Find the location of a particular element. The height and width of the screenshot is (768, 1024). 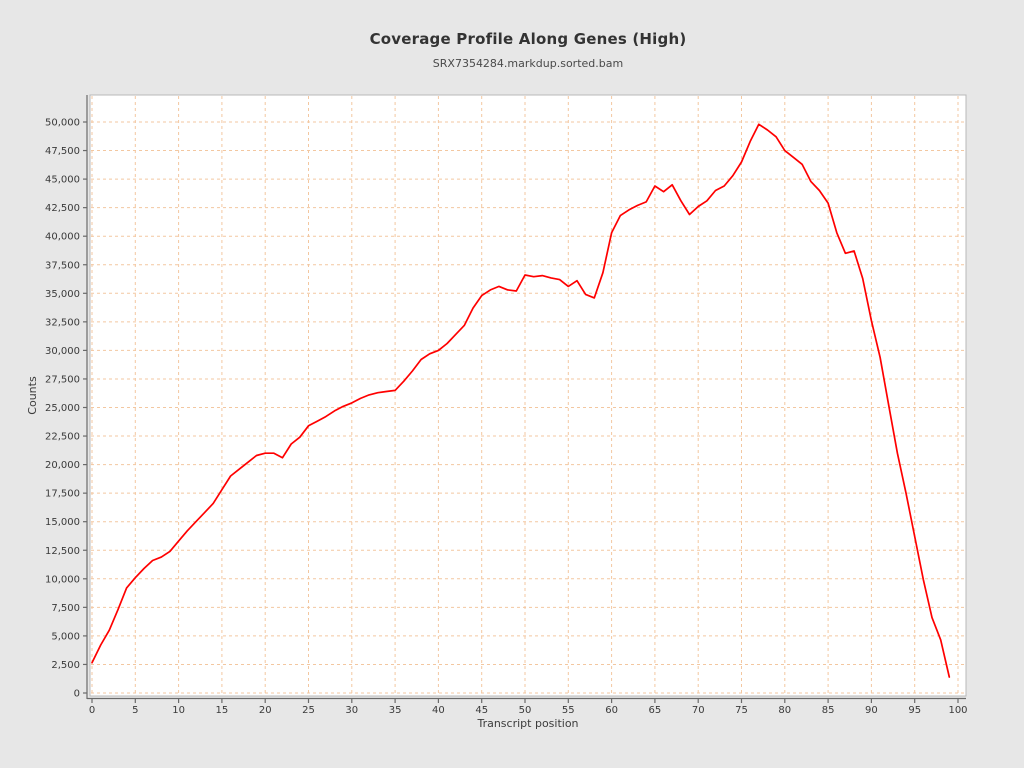

x-tick-label: 90 is located at coordinates (871, 710).